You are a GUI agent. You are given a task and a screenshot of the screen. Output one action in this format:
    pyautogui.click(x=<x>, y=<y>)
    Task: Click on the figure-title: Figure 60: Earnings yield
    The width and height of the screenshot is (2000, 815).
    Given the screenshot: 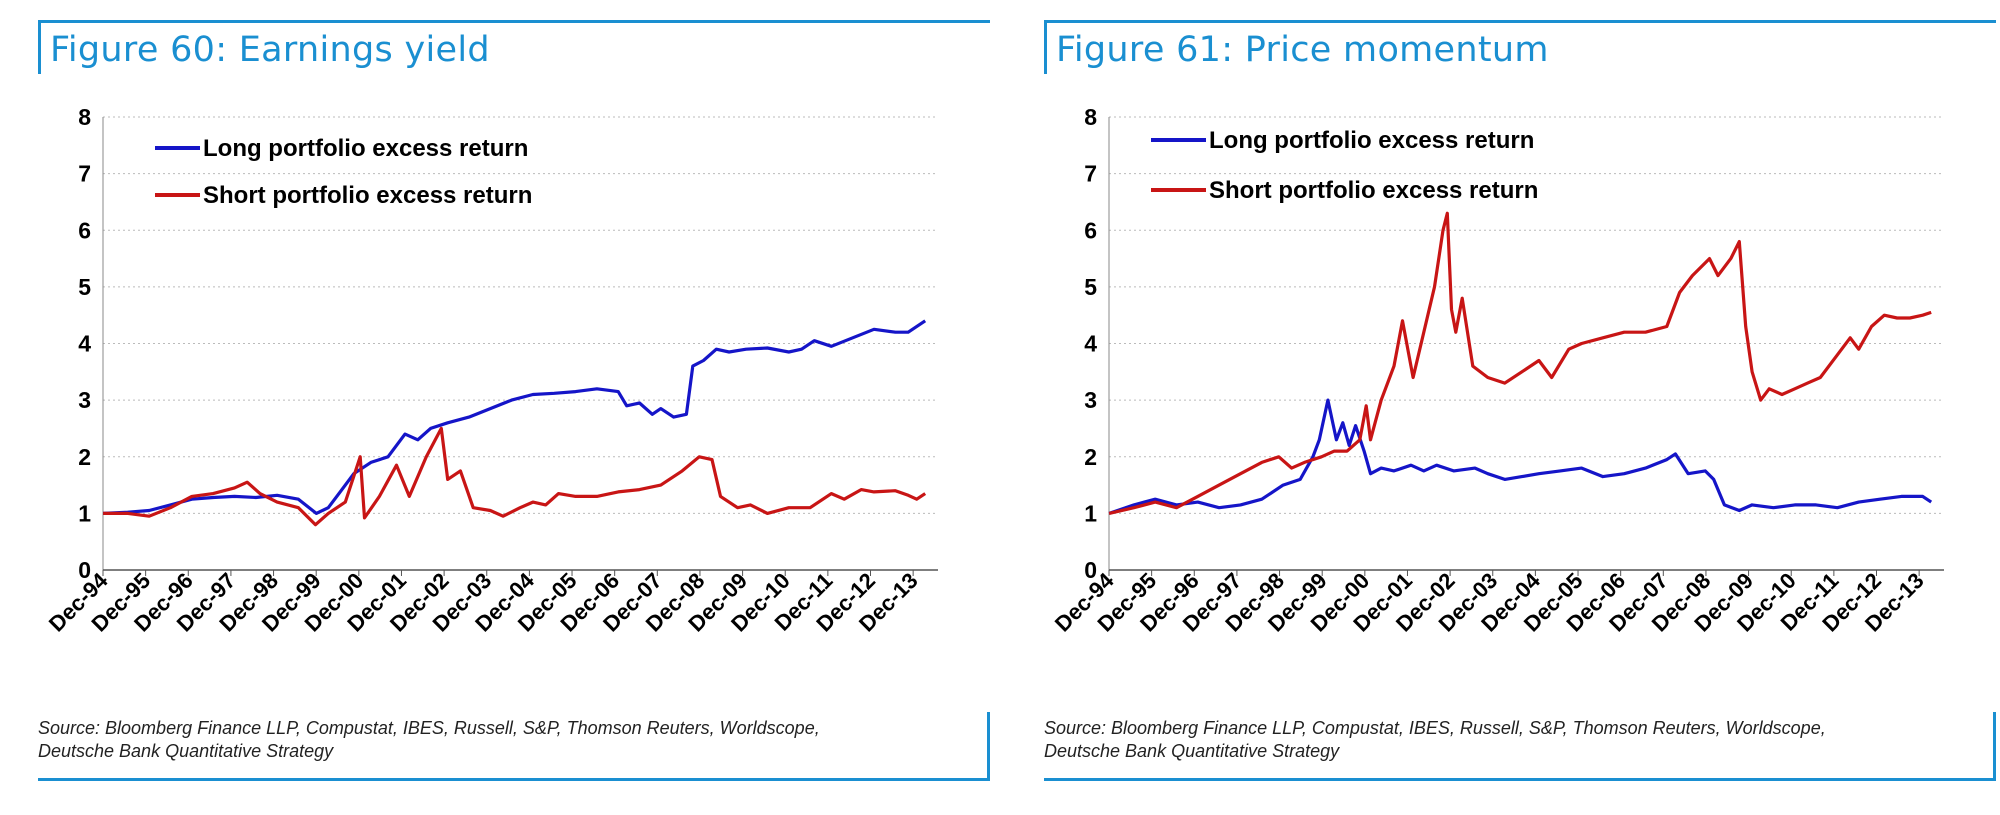 What is the action you would take?
    pyautogui.click(x=270, y=50)
    